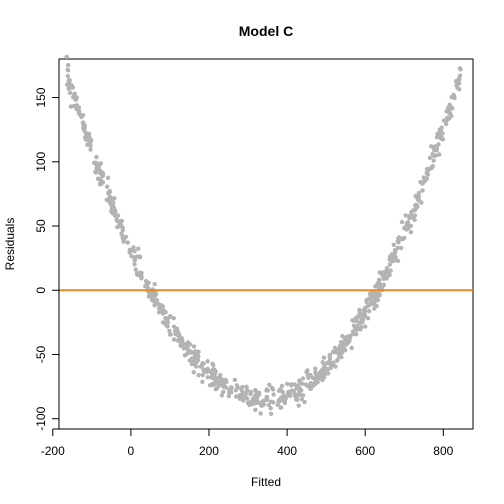  What do you see at coordinates (266, 31) in the screenshot?
I see `chart-title: Model C` at bounding box center [266, 31].